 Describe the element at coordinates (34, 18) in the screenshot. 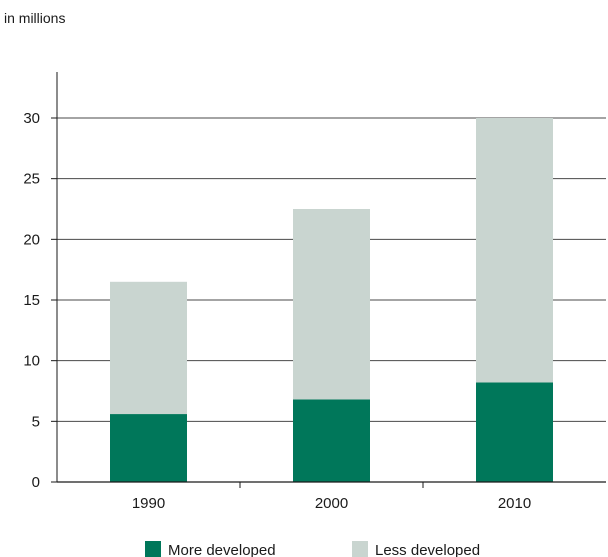

I see `unit-label: in millions` at that location.